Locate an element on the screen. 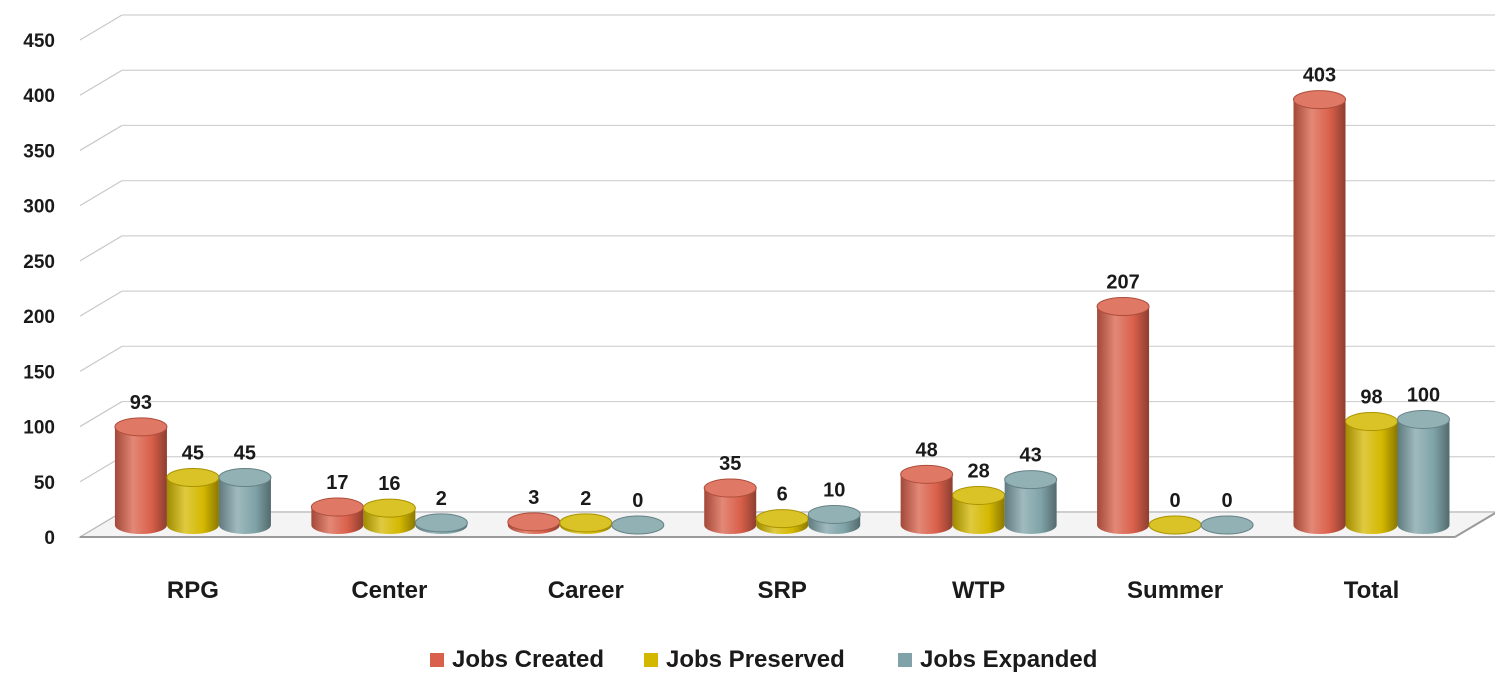 Image resolution: width=1495 pixels, height=681 pixels. legend-label: Jobs Created is located at coordinates (528, 659).